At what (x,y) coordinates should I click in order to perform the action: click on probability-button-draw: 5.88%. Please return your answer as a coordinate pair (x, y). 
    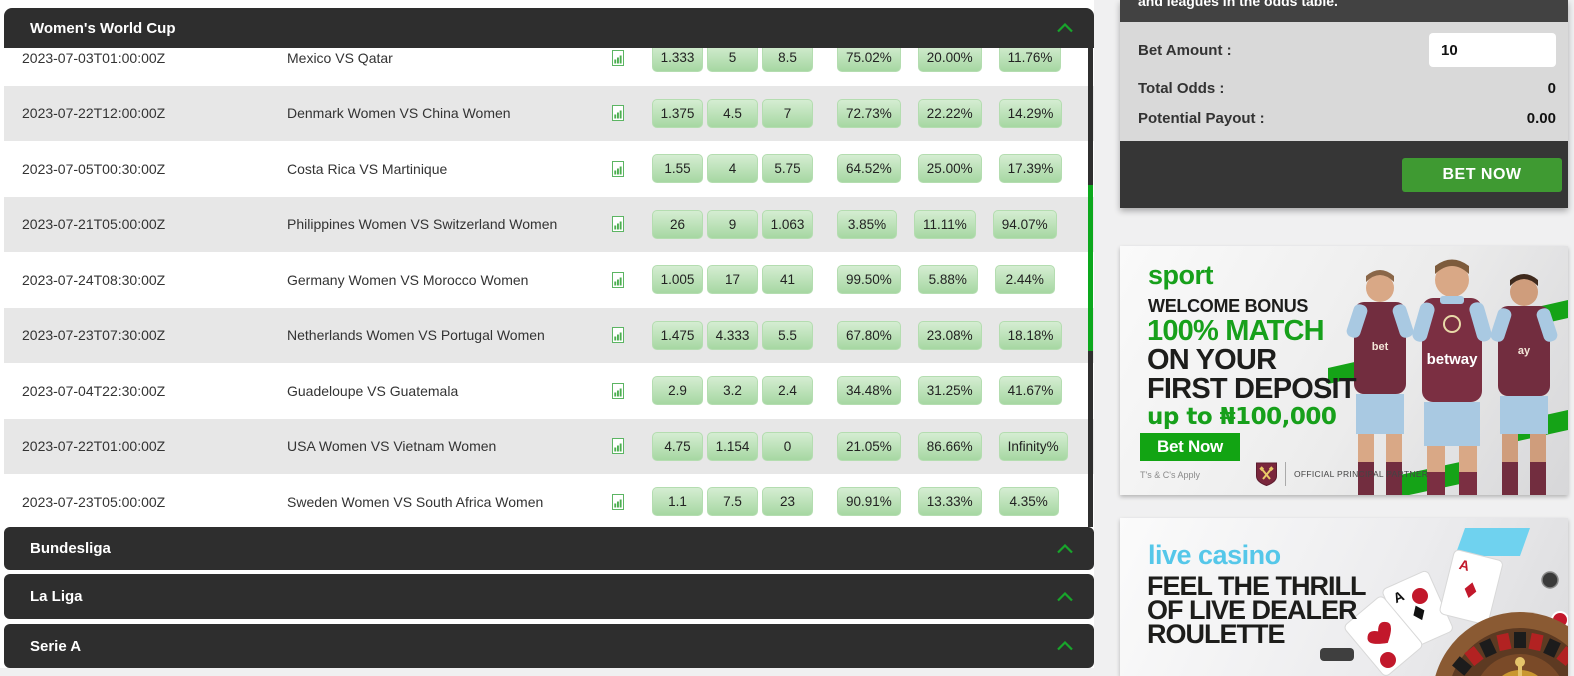
    Looking at the image, I should click on (947, 280).